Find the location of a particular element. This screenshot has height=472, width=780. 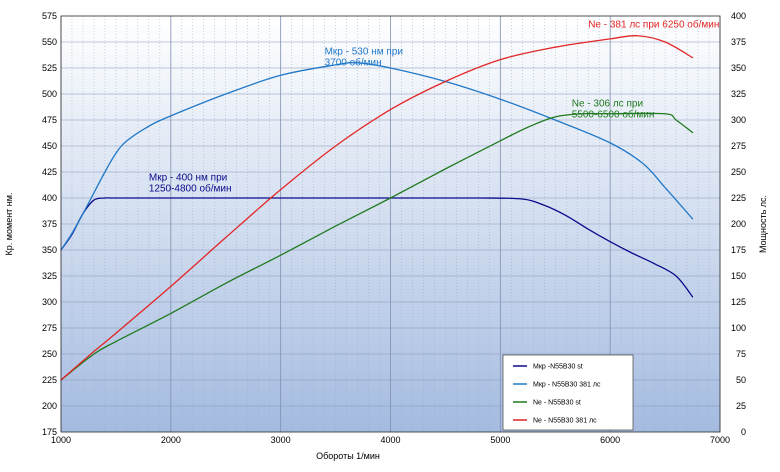

legend-label: Ne - N55B30 st is located at coordinates (557, 403).